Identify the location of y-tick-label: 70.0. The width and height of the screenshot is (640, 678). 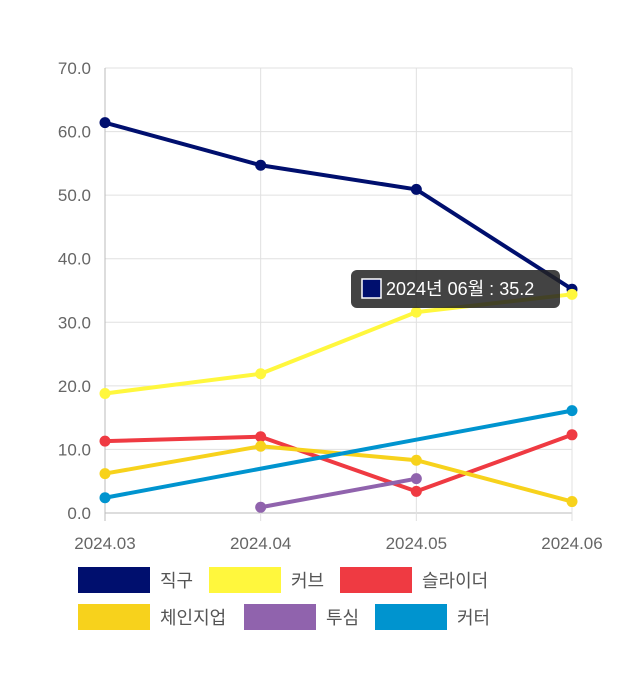
(74, 68).